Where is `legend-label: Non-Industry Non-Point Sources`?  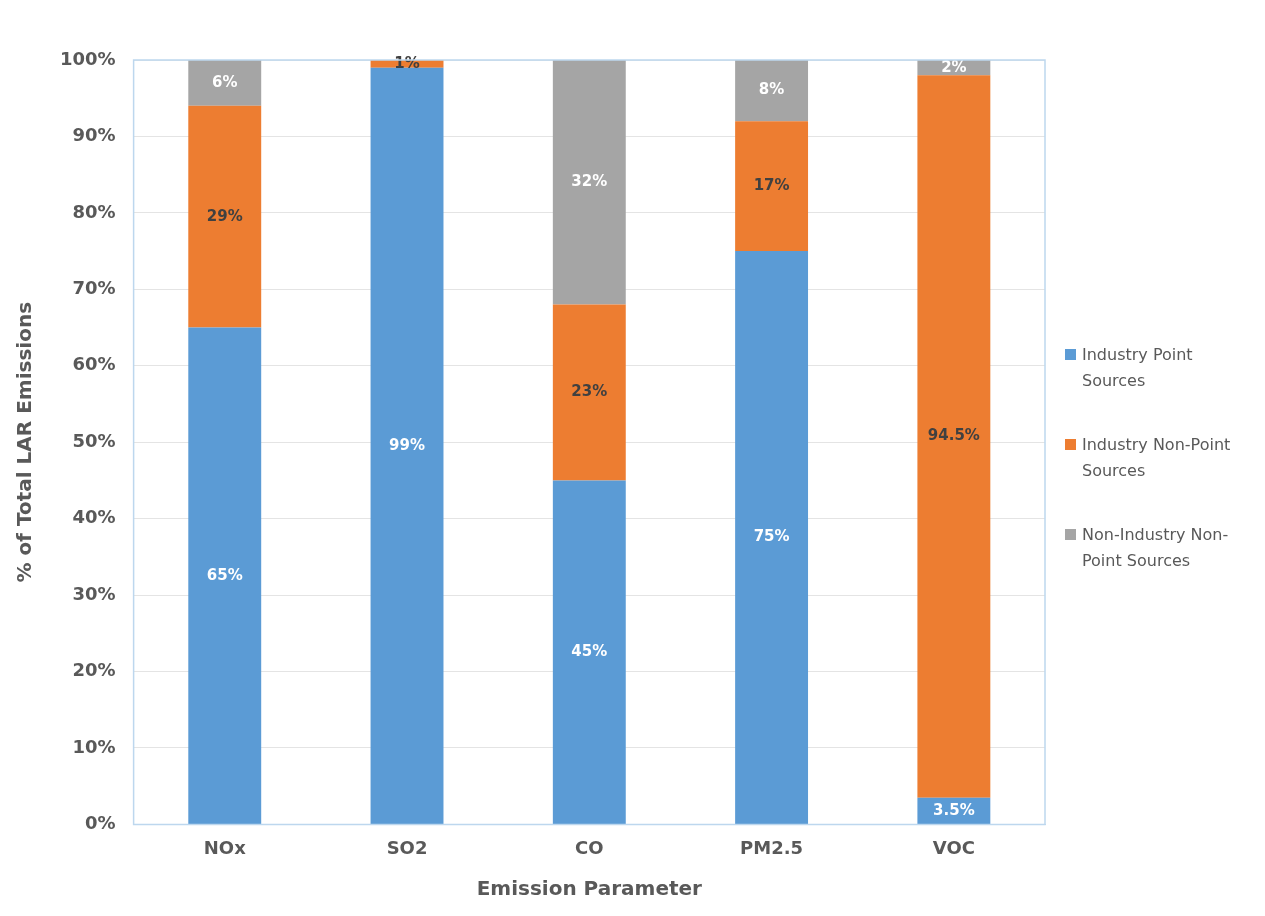 legend-label: Non-Industry Non-Point Sources is located at coordinates (1156, 548).